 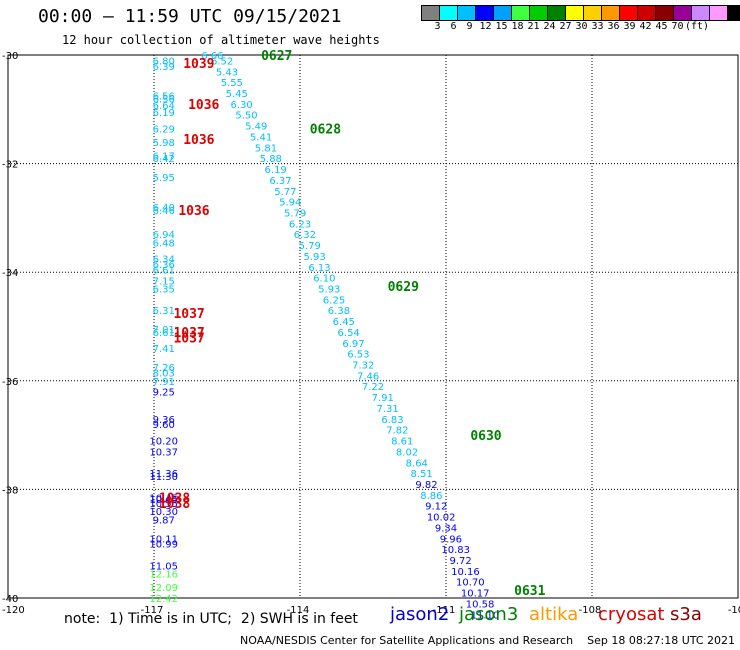 What do you see at coordinates (163, 566) in the screenshot?
I see `swh-value: 11.05` at bounding box center [163, 566].